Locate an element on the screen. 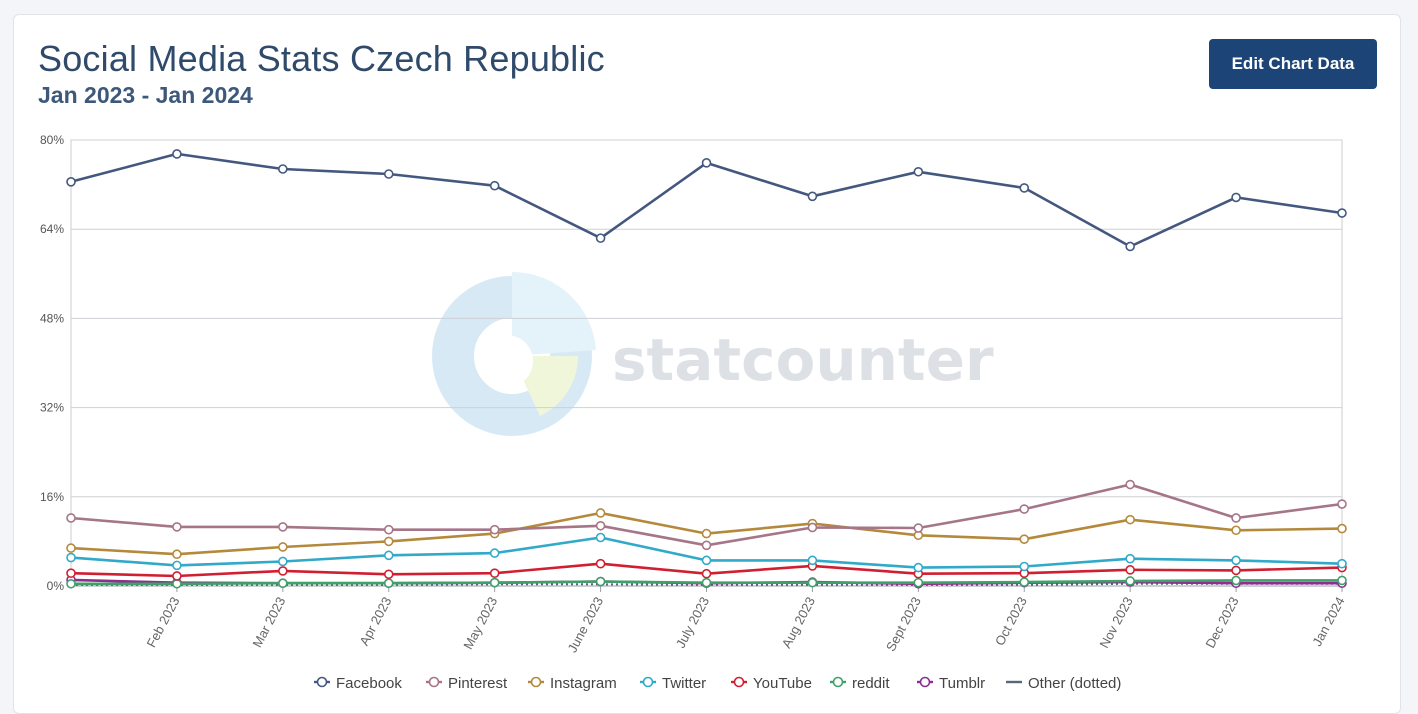 Image resolution: width=1418 pixels, height=714 pixels. series-line-facebook is located at coordinates (706, 200).